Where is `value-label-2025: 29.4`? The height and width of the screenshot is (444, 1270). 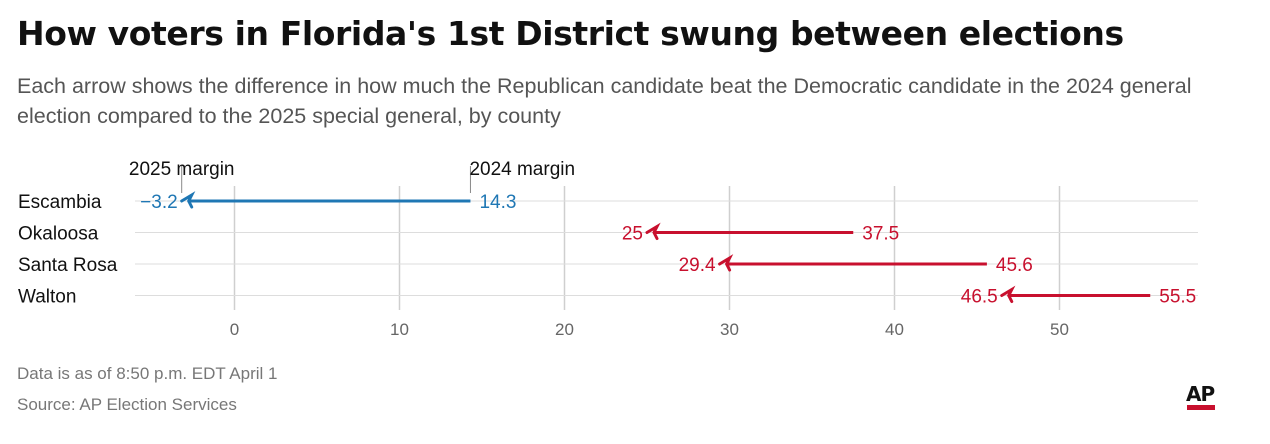 value-label-2025: 29.4 is located at coordinates (697, 265).